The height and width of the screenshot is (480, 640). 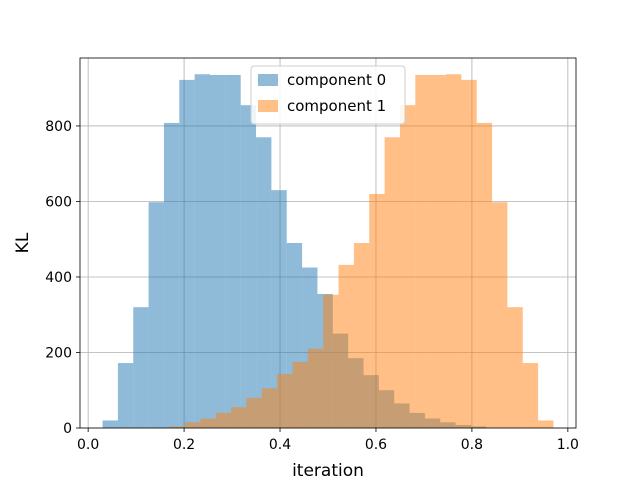 I want to click on x-tick-label: 1.0, so click(x=568, y=445).